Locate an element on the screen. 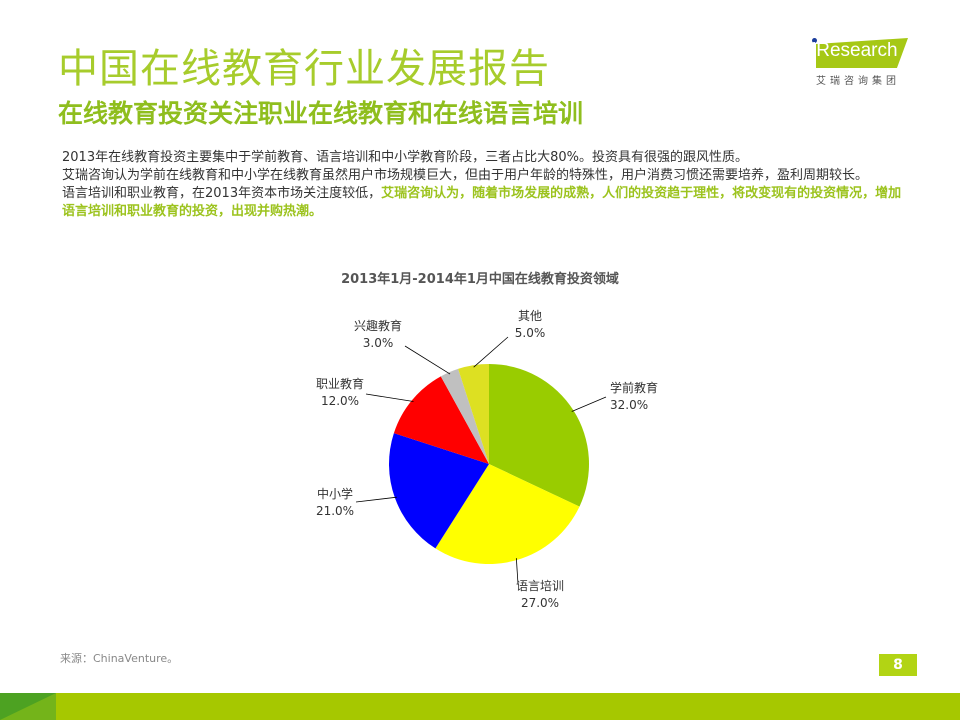 The image size is (960, 720). slice-category-label: 语言培训 is located at coordinates (540, 585).